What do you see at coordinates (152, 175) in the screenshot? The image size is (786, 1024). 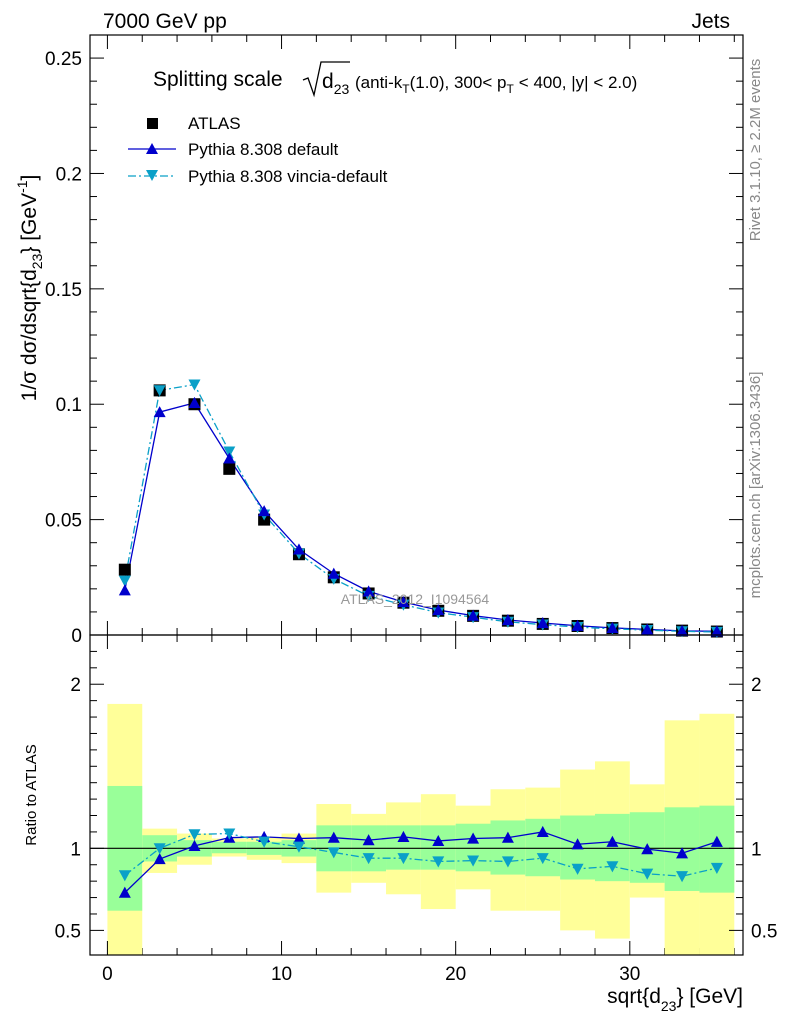 I see `legend-marker-vincia` at bounding box center [152, 175].